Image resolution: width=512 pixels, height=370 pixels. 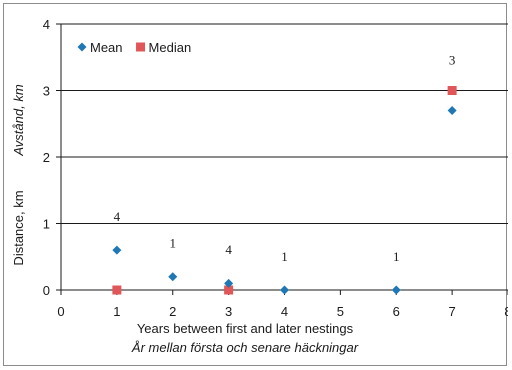 I want to click on y-tick-labels: 0 1 2 3 4, so click(x=46, y=157).